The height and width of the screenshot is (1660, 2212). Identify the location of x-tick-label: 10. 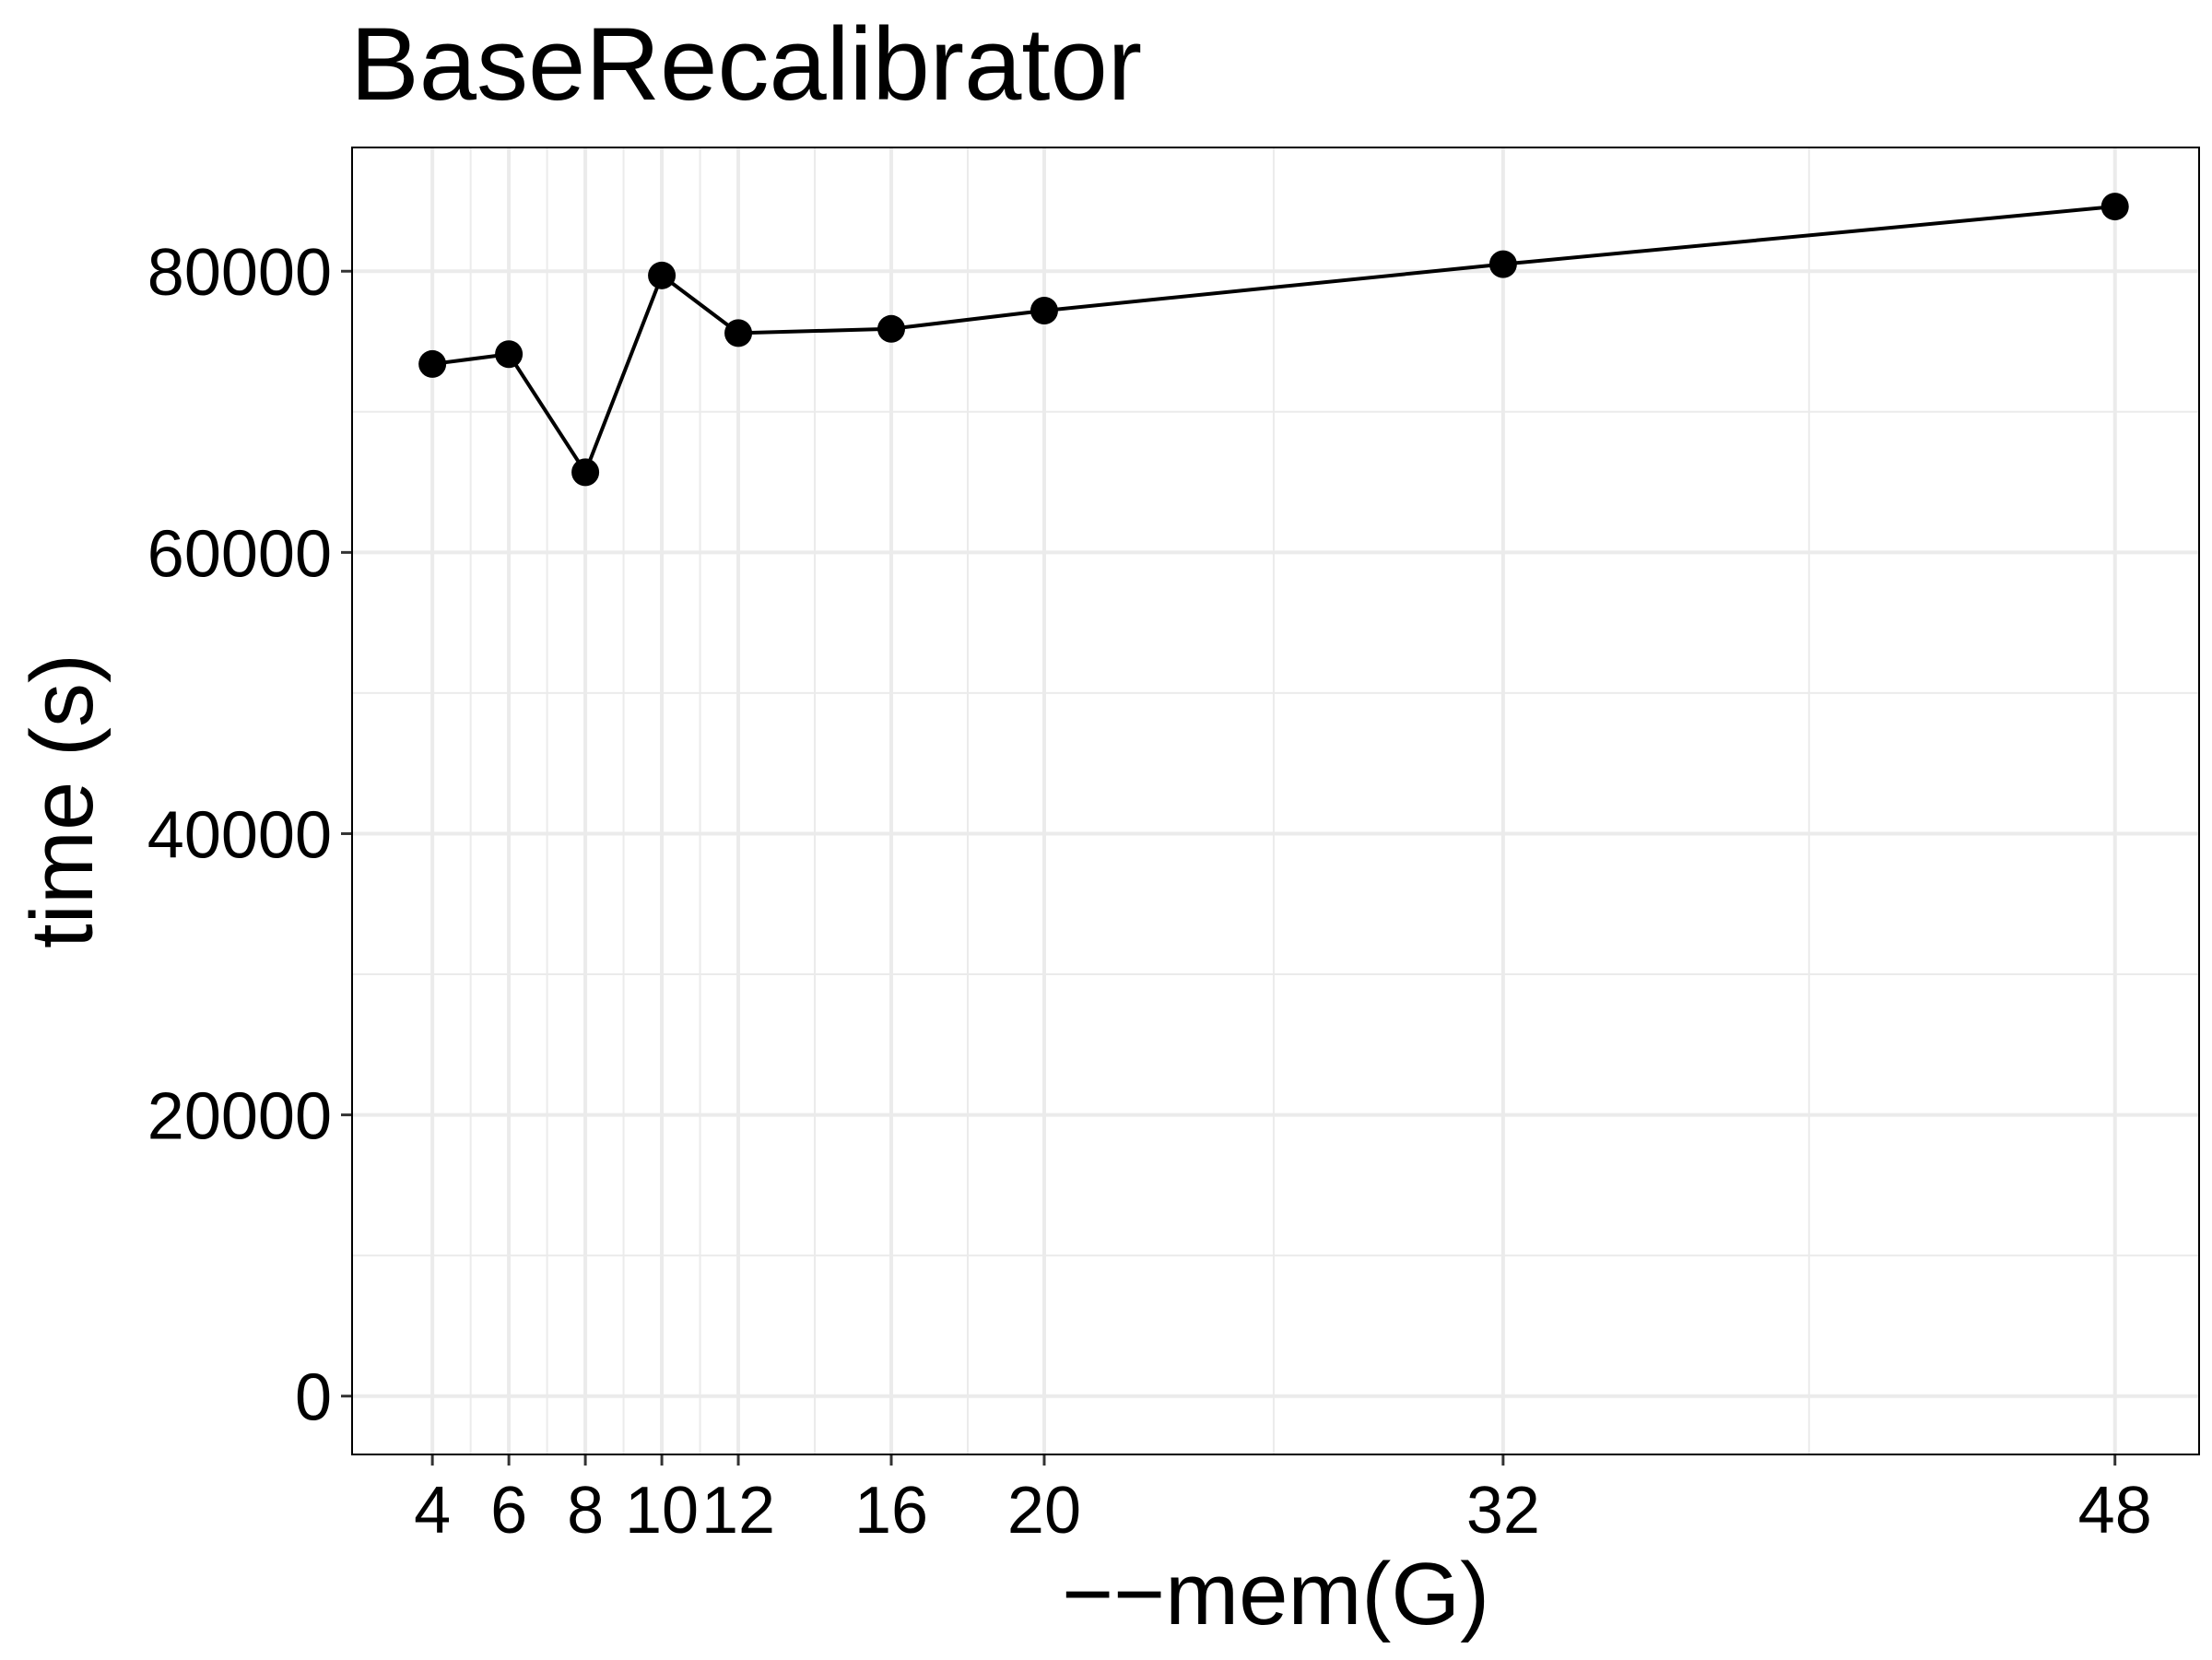
(662, 1511).